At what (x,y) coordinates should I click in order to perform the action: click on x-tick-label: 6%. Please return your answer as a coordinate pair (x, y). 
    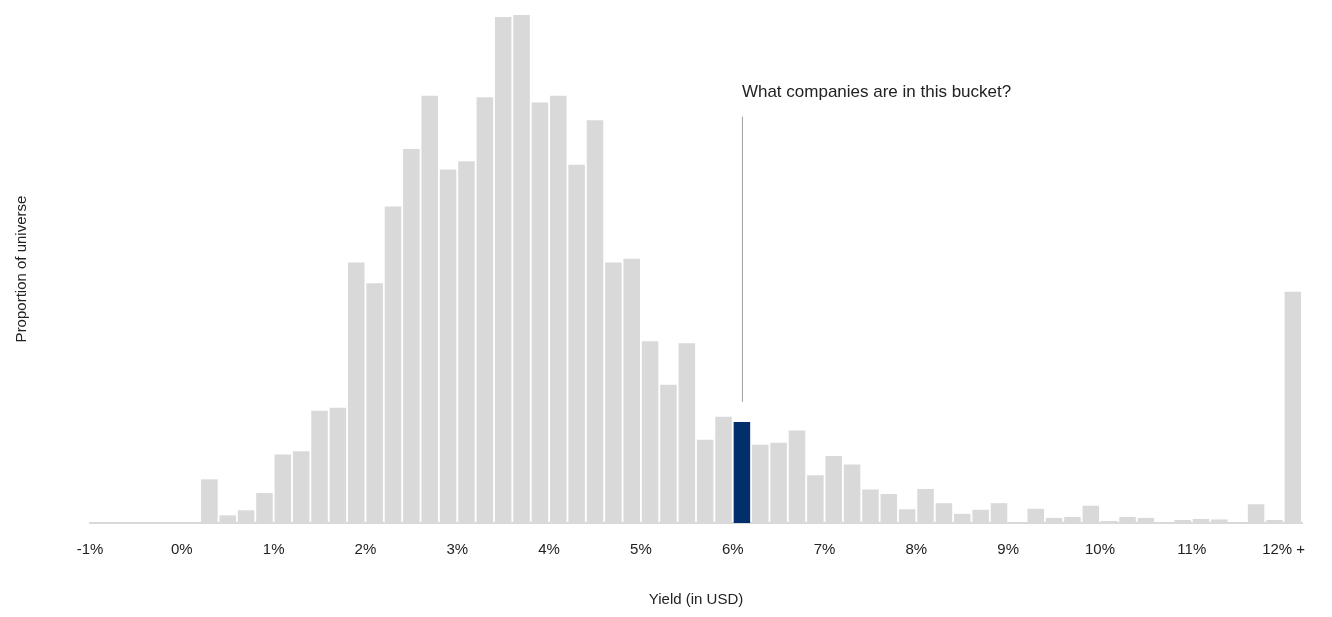
    Looking at the image, I should click on (732, 549).